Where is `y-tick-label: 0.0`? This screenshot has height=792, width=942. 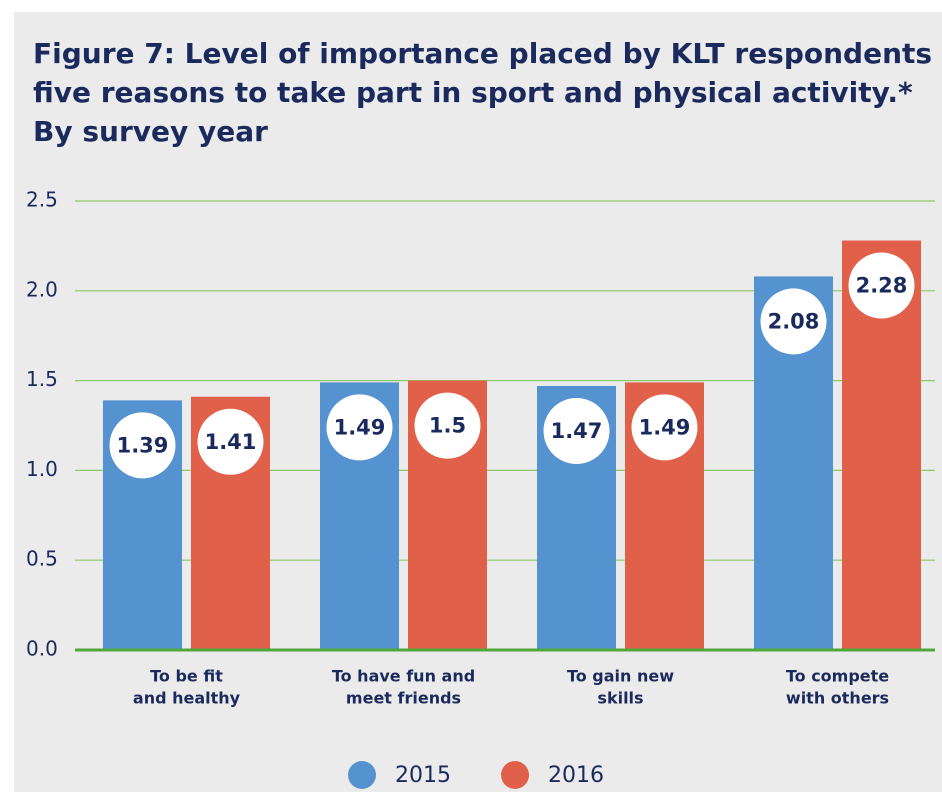
y-tick-label: 0.0 is located at coordinates (42, 649).